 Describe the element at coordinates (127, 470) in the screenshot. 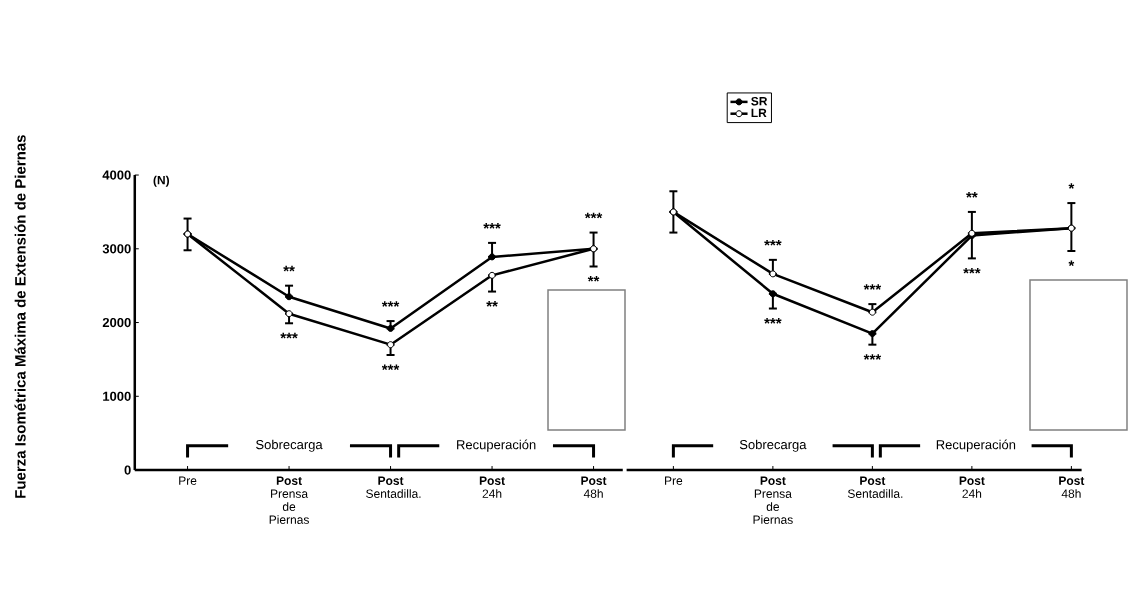

I see `y-tick-label: 0` at that location.